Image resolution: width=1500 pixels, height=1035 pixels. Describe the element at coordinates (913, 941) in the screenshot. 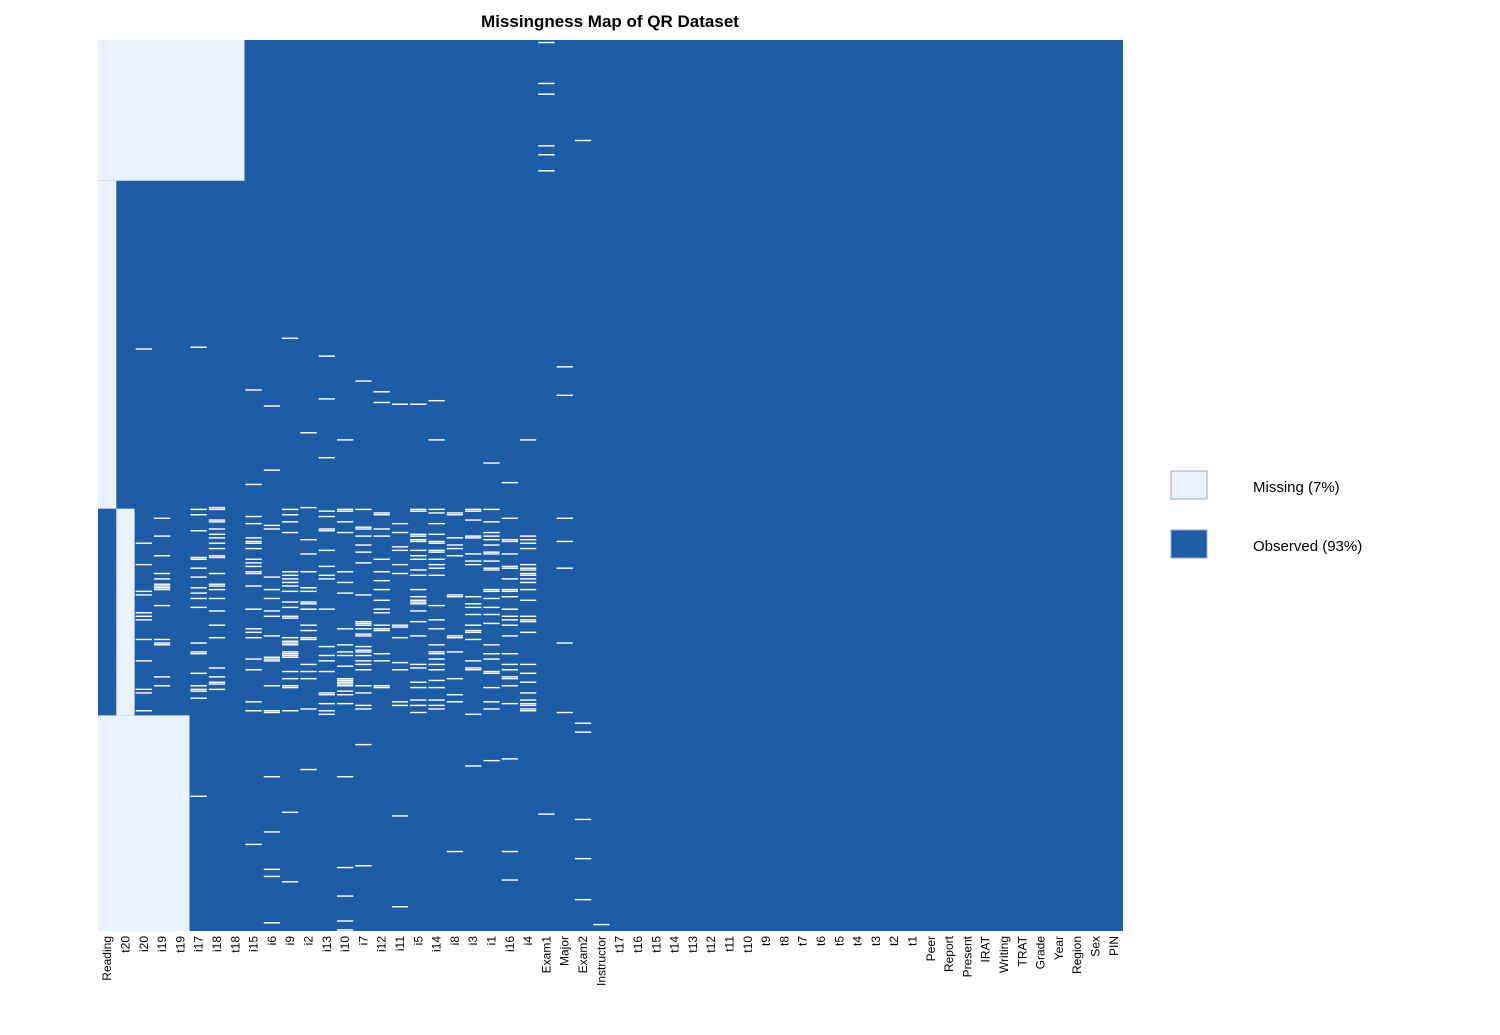

I see `x-tick-label-t1: t1` at that location.